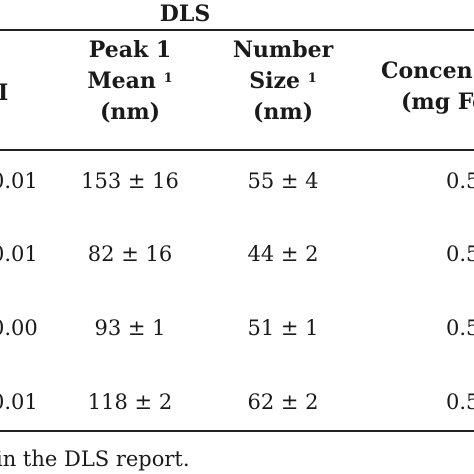 The height and width of the screenshot is (474, 474). What do you see at coordinates (283, 81) in the screenshot?
I see `number-size-header: Number Size 1 (nm)` at bounding box center [283, 81].